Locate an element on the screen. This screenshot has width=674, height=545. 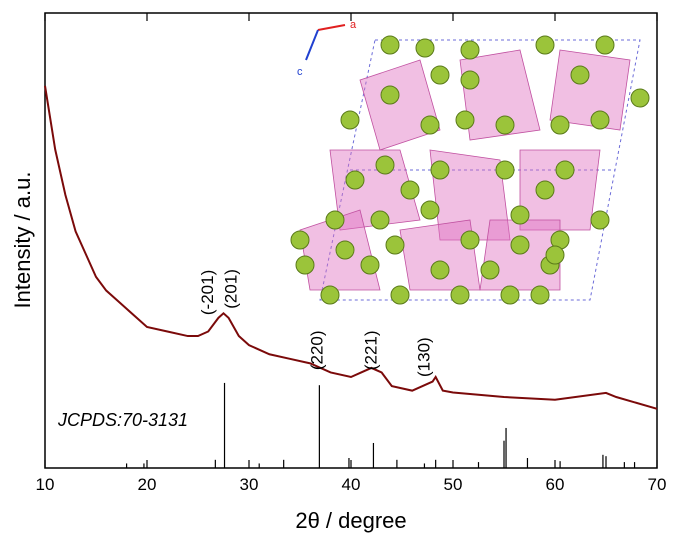
reference-label: JCPDS:70-3131 is located at coordinates (122, 420).